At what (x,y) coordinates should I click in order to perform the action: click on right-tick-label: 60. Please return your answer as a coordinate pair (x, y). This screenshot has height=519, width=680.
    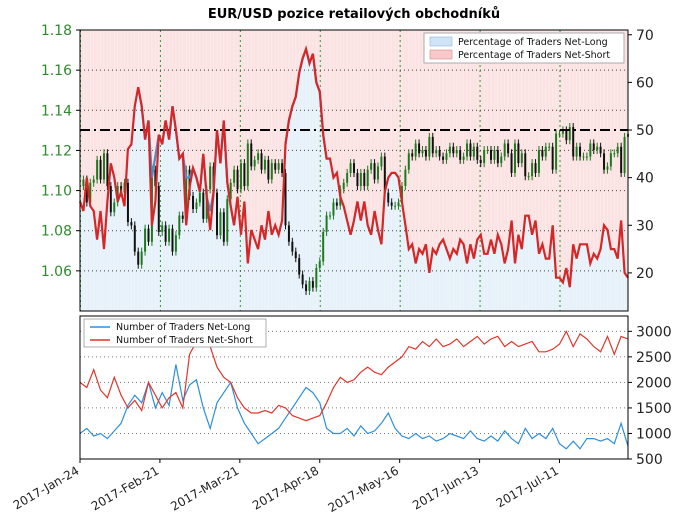
    Looking at the image, I should click on (645, 83).